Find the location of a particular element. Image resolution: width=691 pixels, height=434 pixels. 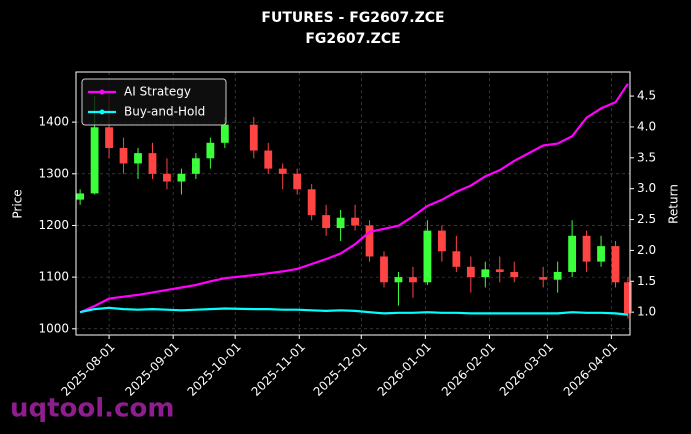

legend-box is located at coordinates (154, 102).